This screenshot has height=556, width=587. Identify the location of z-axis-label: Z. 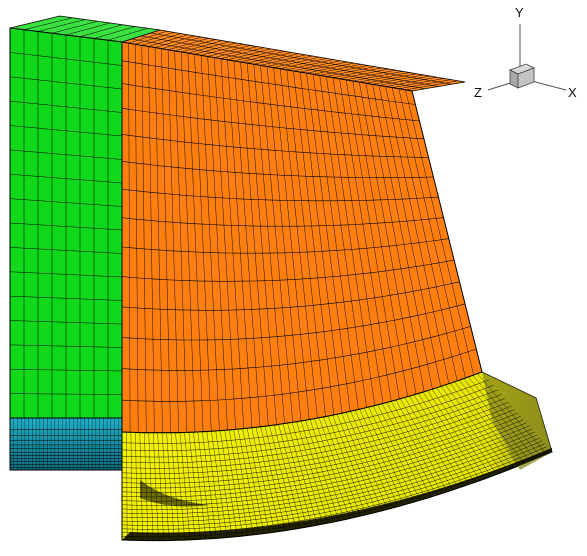
(478, 92).